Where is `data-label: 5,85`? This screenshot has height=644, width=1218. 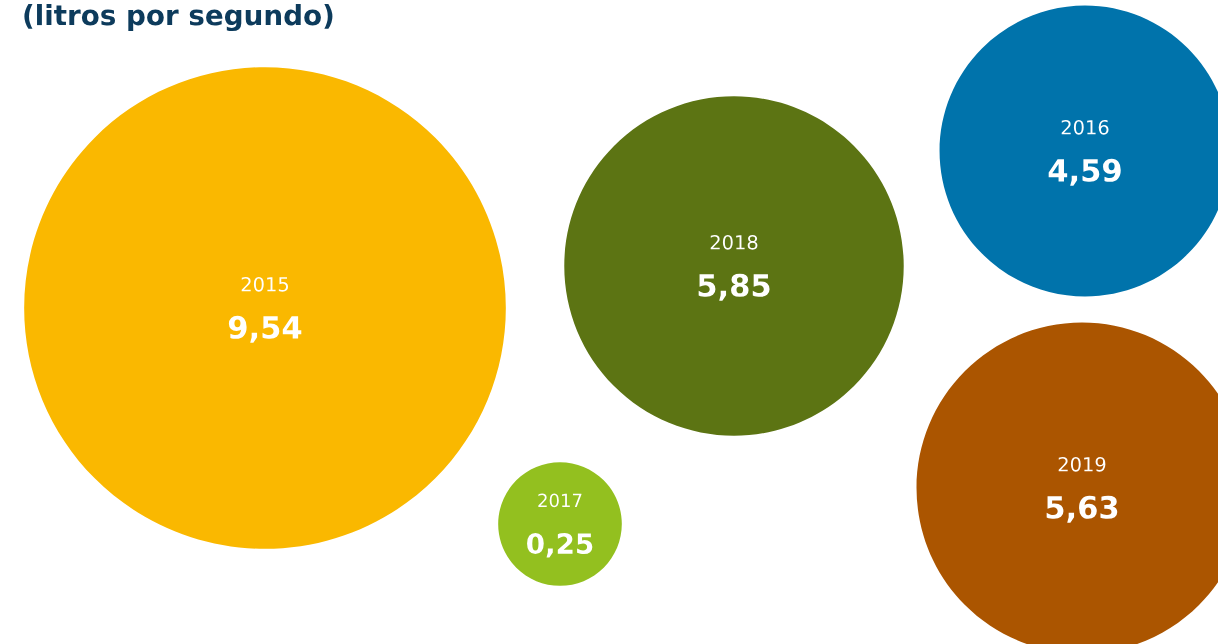 data-label: 5,85 is located at coordinates (734, 287).